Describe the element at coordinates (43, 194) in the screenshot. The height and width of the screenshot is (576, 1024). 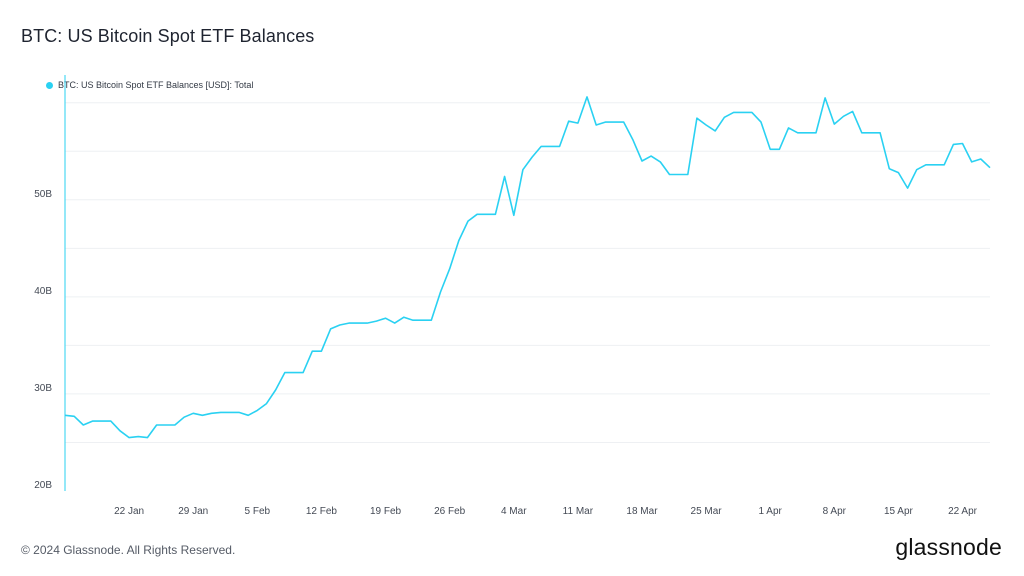
I see `y-tick-label: 50B` at that location.